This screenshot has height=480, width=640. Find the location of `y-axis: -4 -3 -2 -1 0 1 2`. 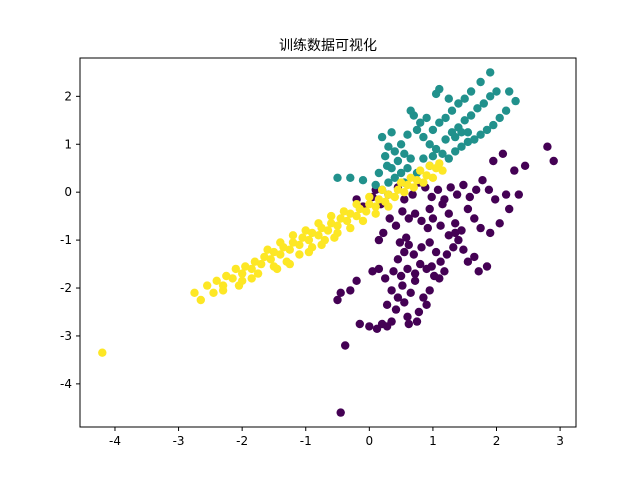

y-axis: -4 -3 -2 -1 0 1 2 is located at coordinates (70, 240).